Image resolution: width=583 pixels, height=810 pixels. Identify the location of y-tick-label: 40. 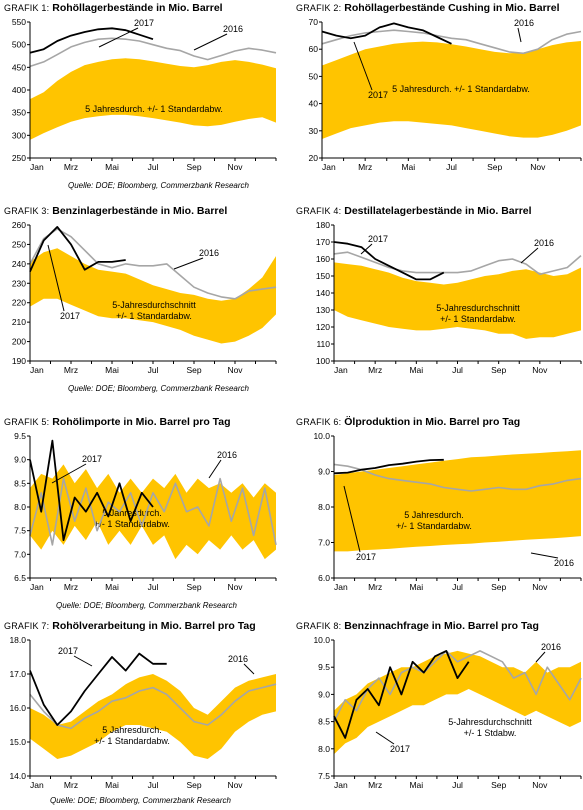
(314, 104).